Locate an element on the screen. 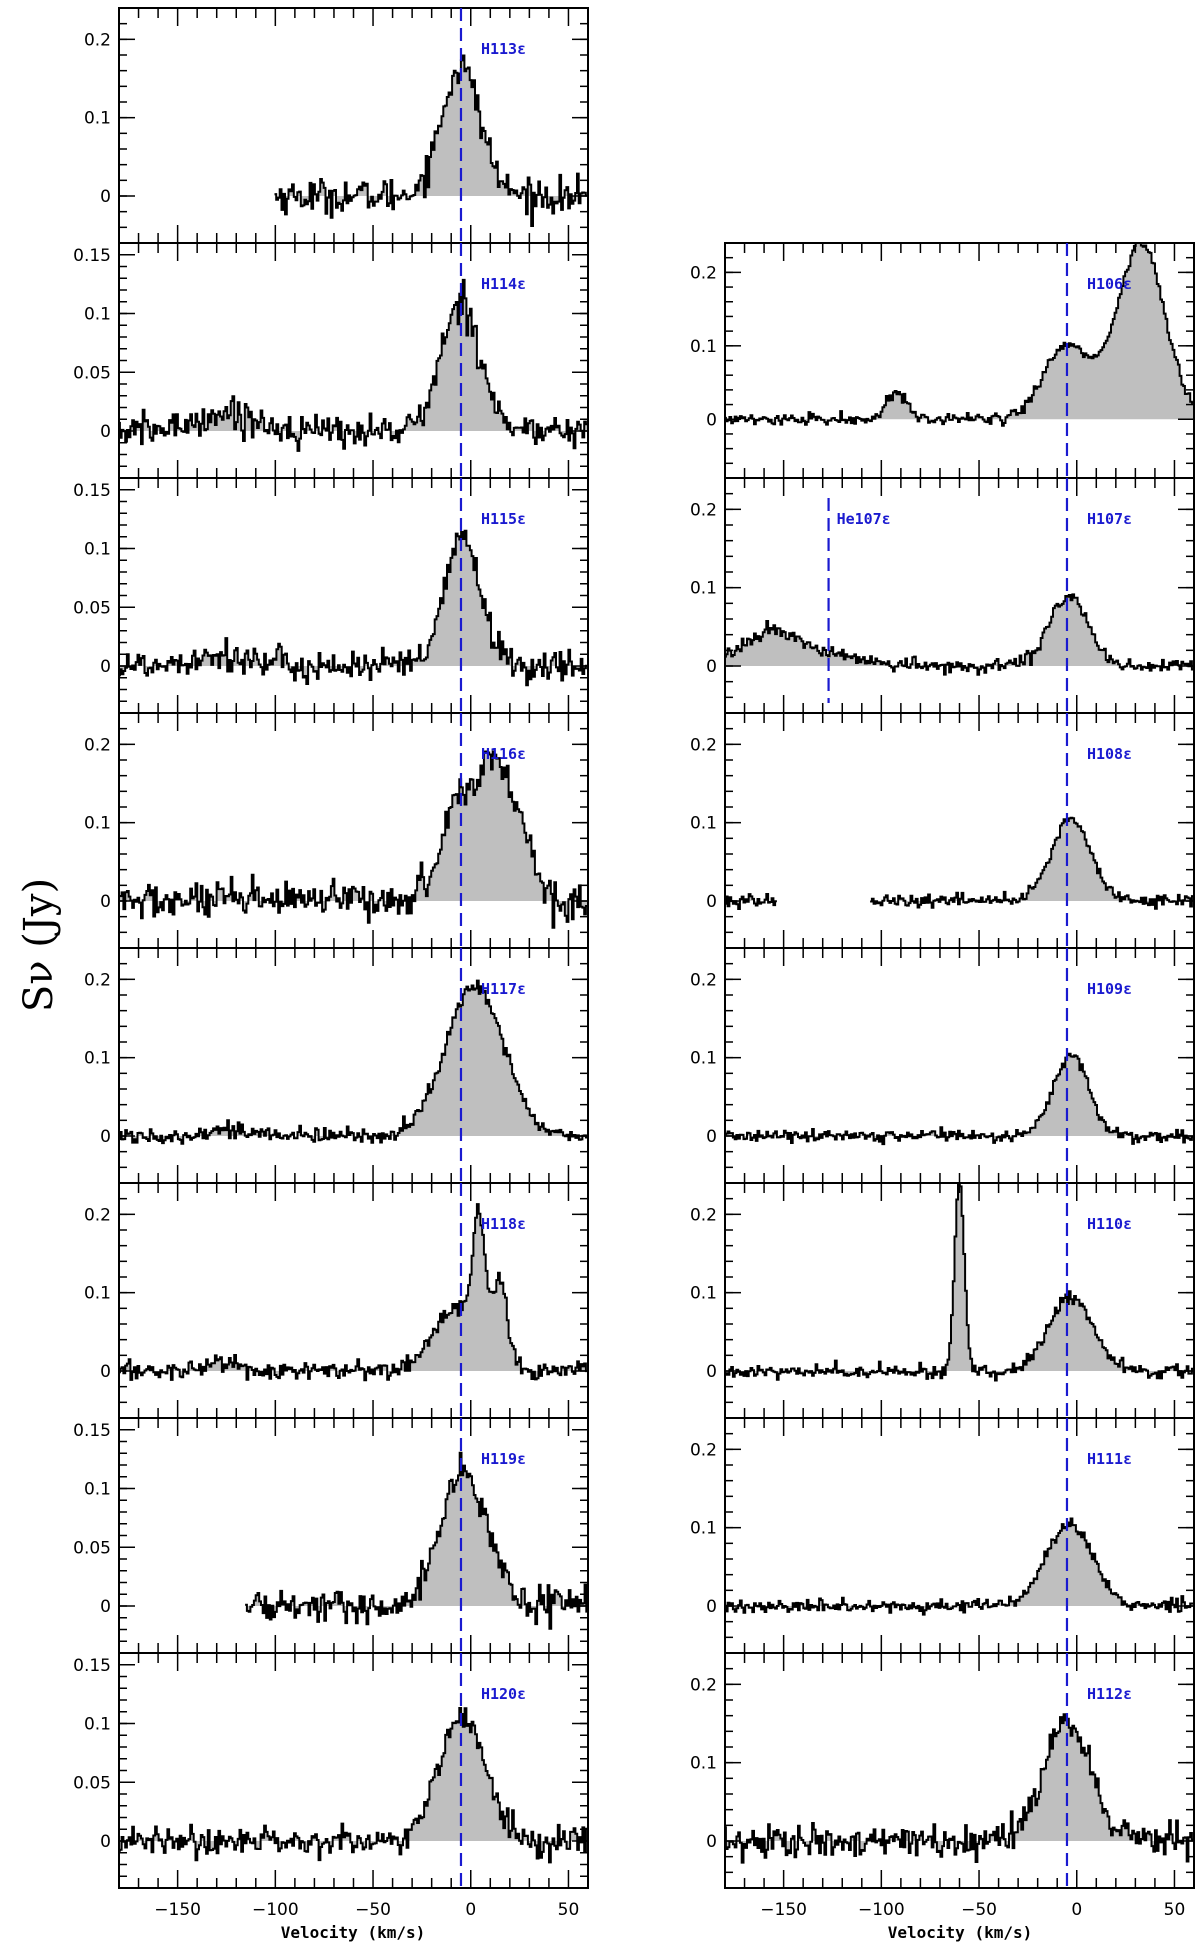  y-tick-label-h120: 0.1 is located at coordinates (97, 1725).